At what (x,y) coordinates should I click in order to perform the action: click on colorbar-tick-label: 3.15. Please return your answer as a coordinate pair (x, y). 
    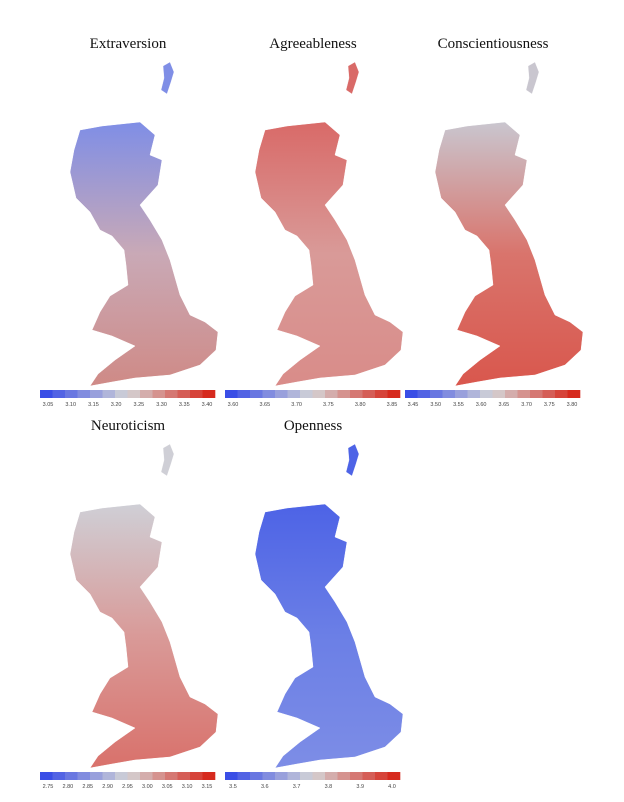
    Looking at the image, I should click on (207, 787).